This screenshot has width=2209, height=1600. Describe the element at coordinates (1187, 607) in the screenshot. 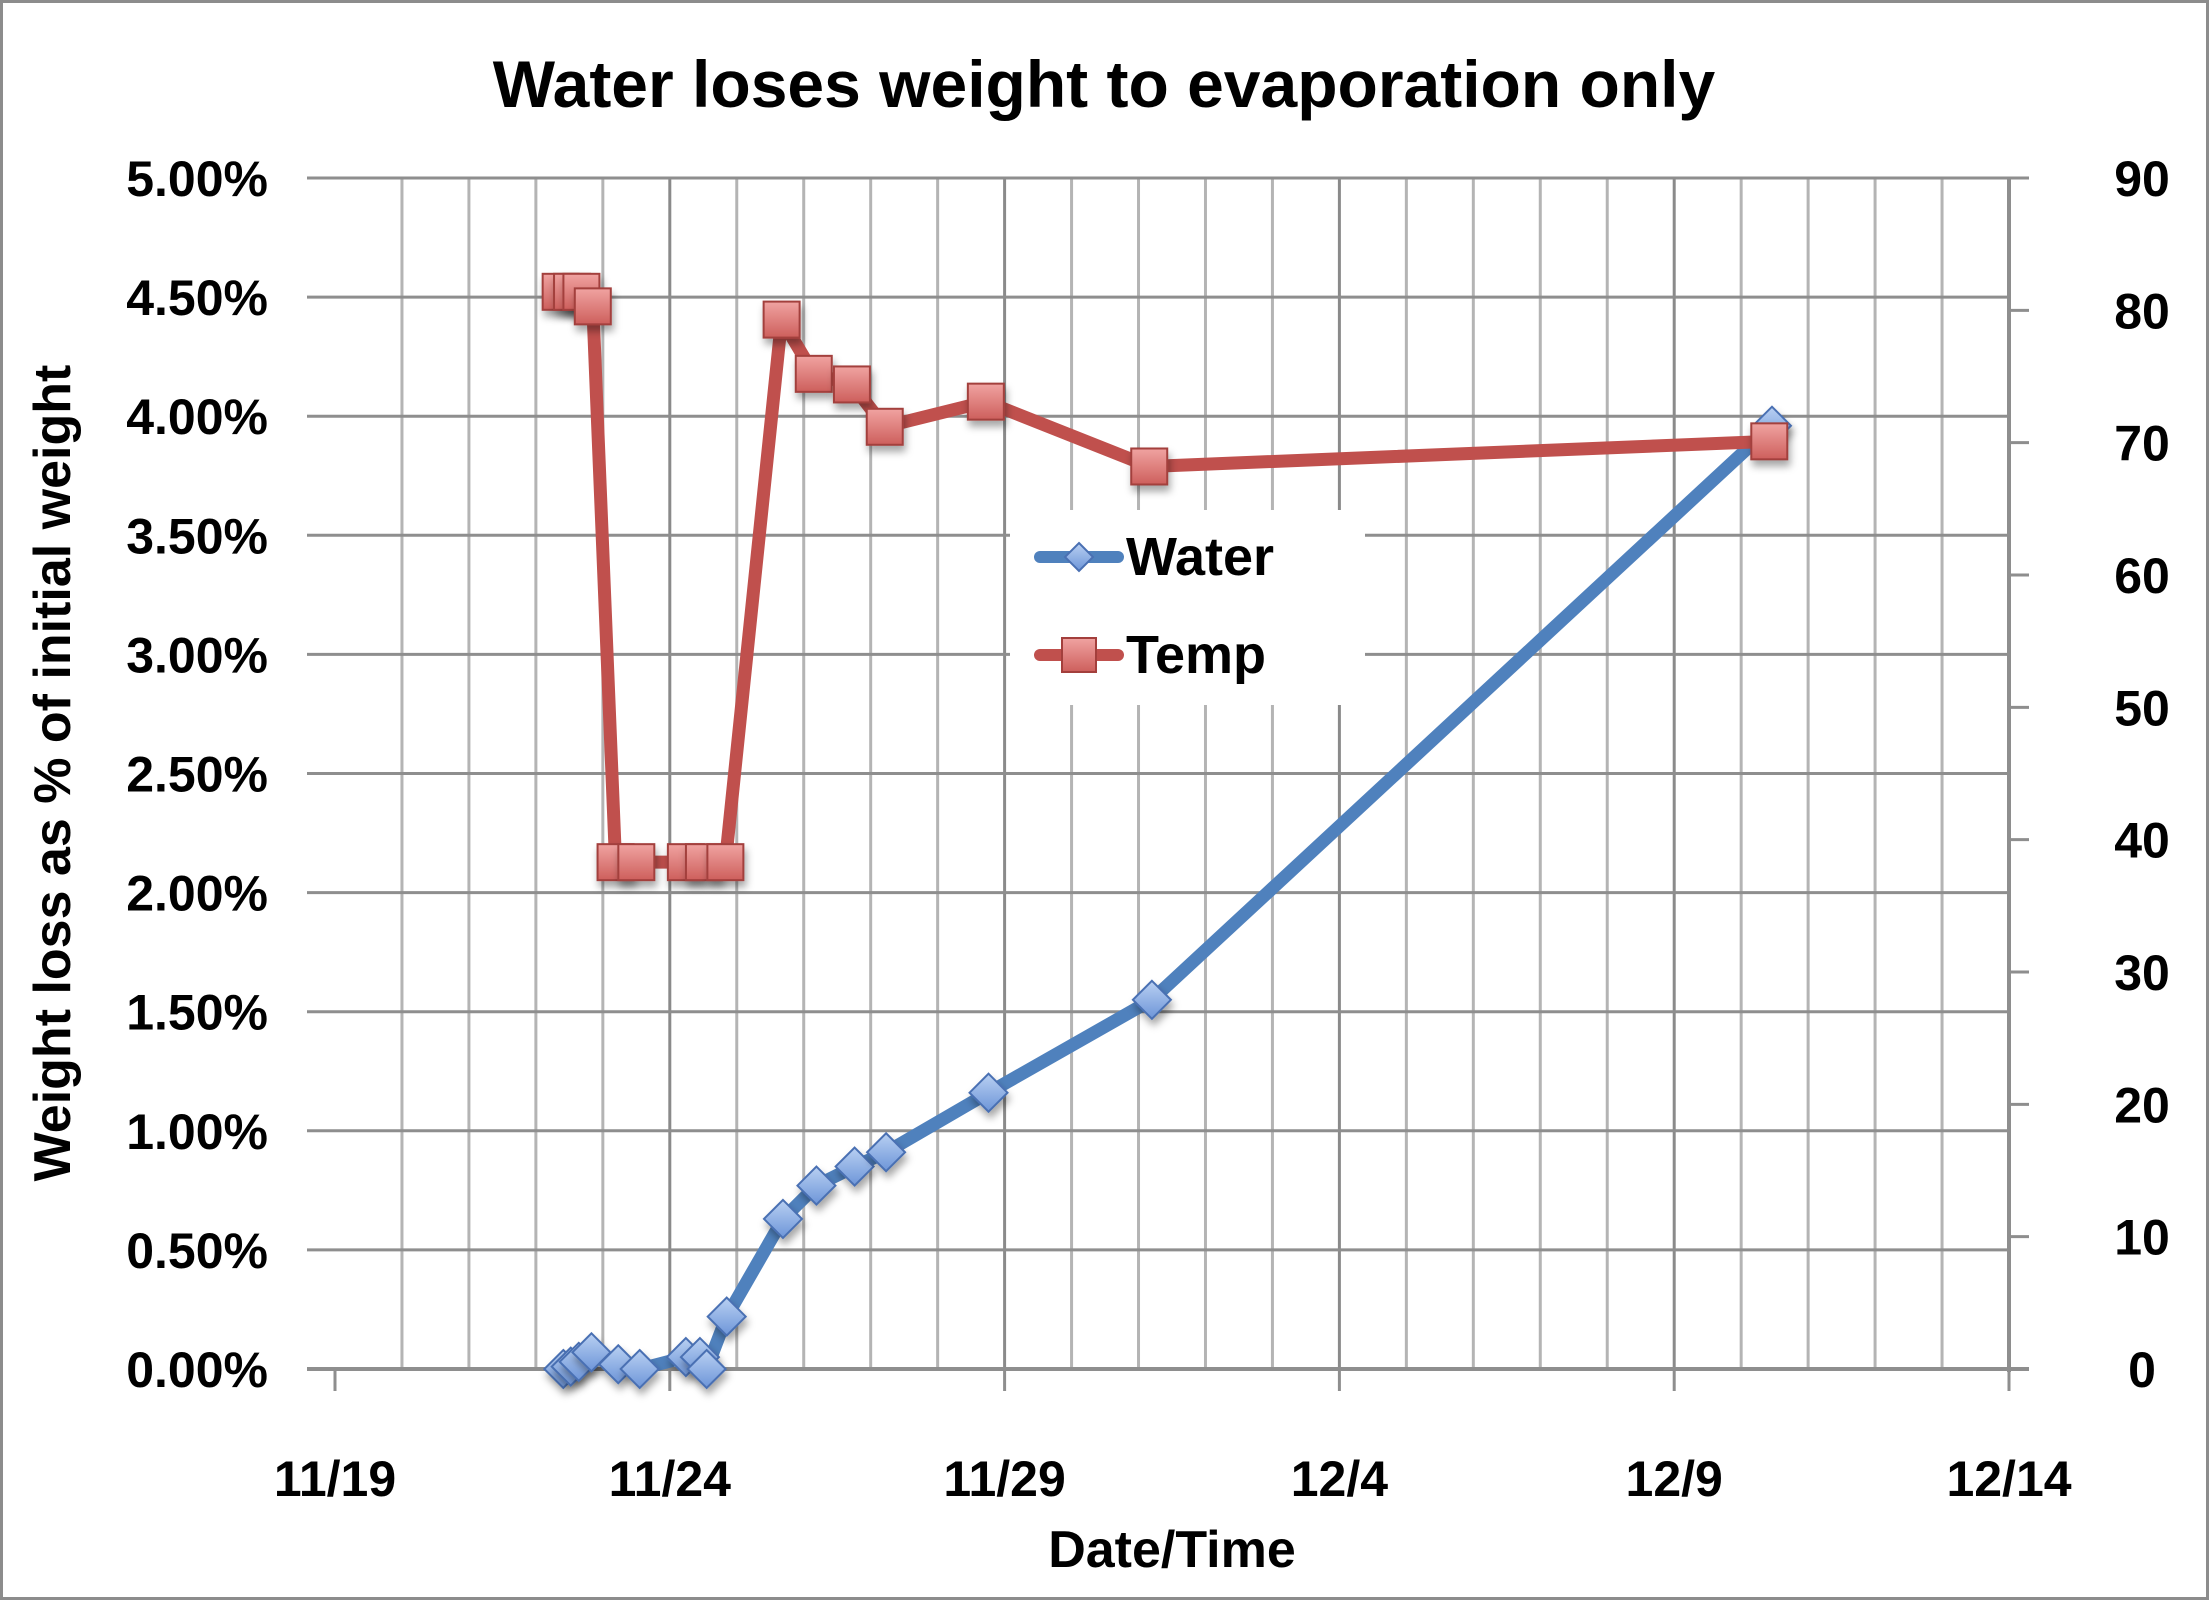

I see `legend: Water Temp` at that location.